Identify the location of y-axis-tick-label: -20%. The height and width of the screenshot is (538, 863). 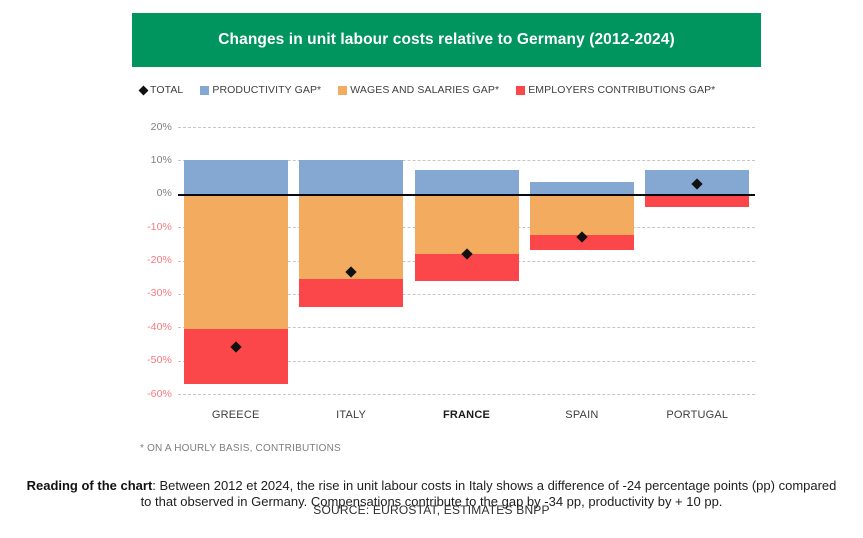
(159, 260).